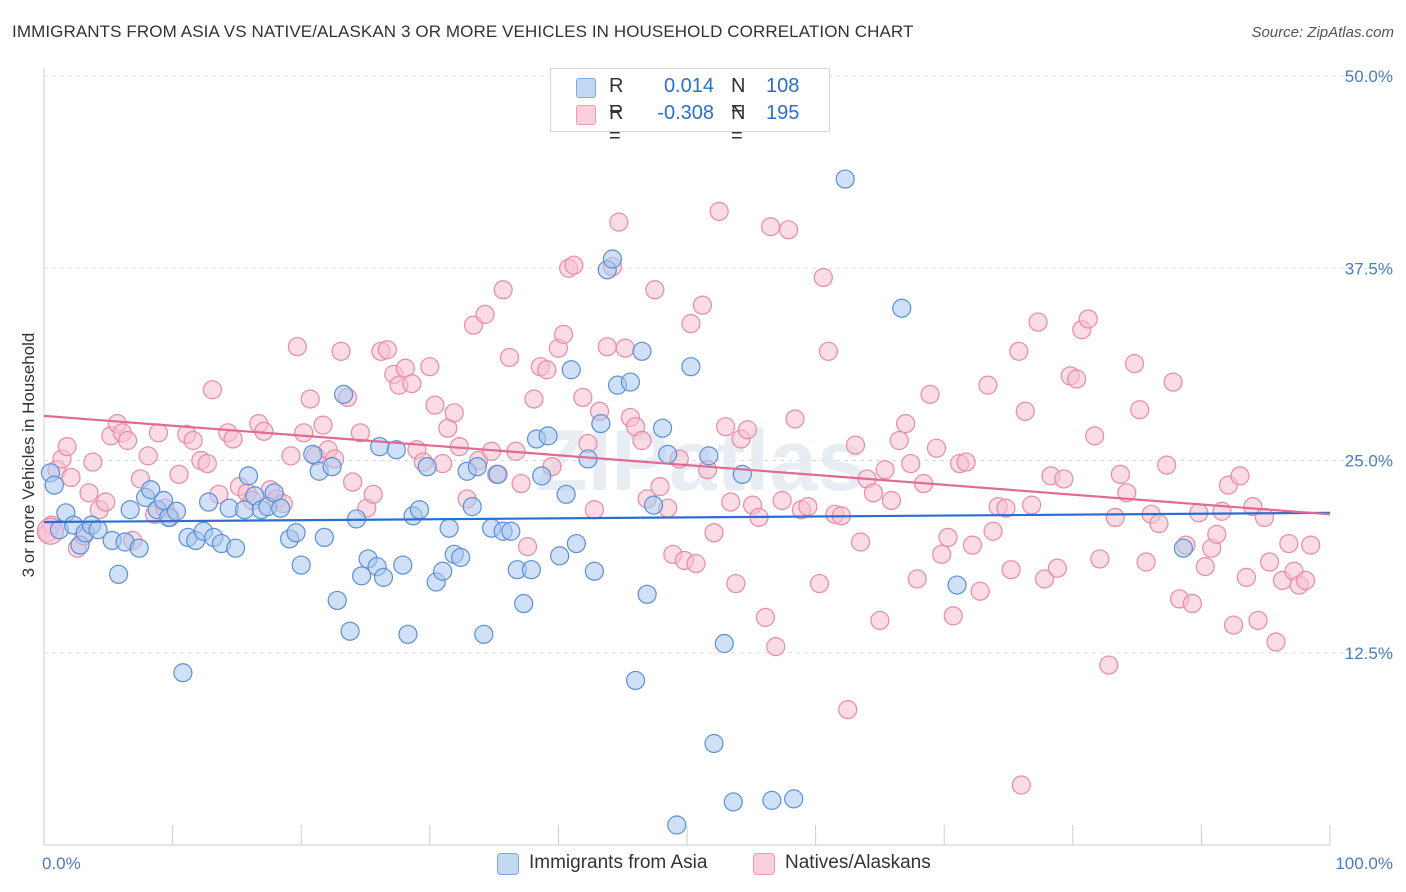 This screenshot has height=892, width=1406. I want to click on trend-line, so click(687, 465).